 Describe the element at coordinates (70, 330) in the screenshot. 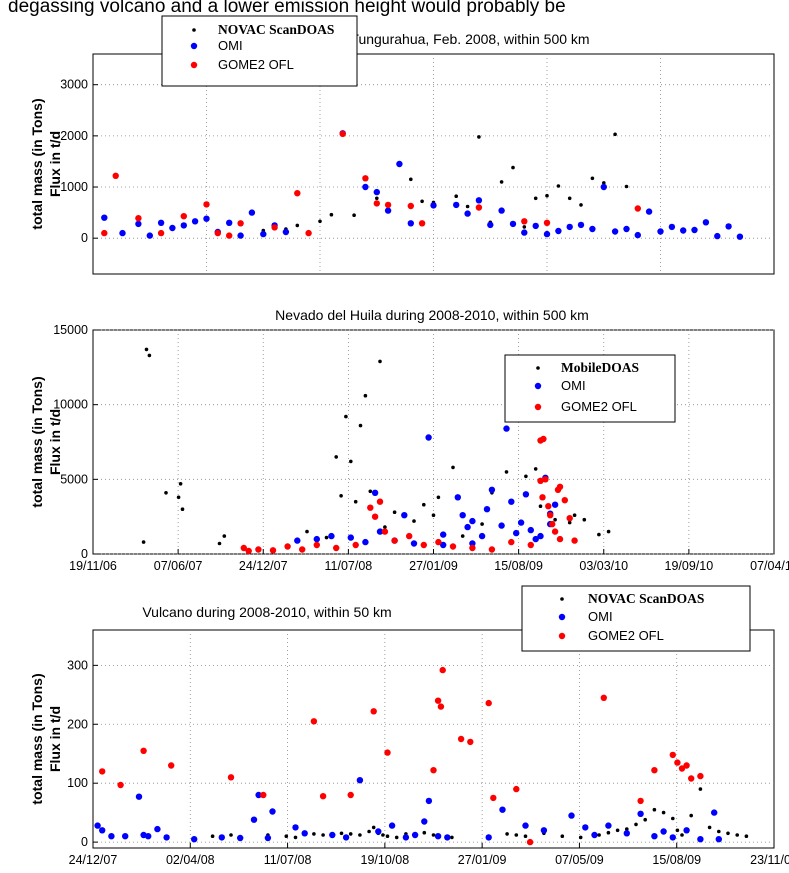

I see `y-tick-label: 15000` at that location.